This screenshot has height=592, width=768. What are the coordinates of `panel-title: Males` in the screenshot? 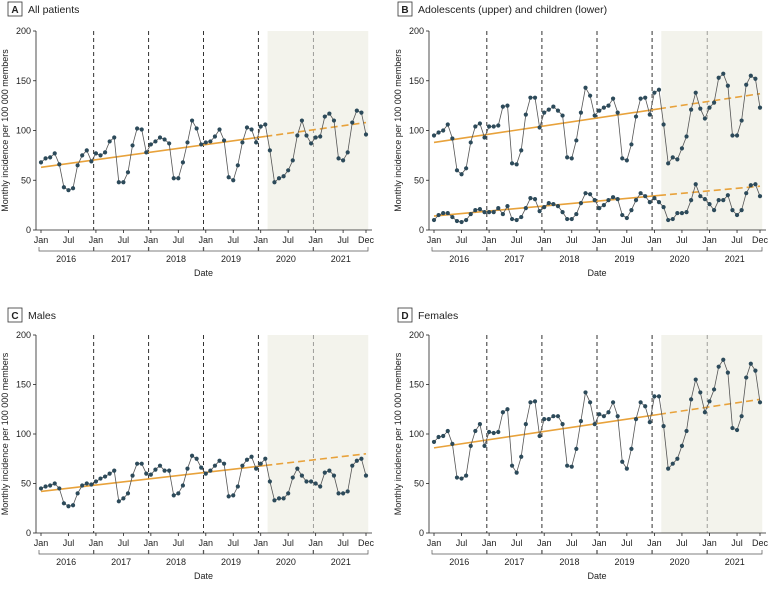 It's located at (42, 316).